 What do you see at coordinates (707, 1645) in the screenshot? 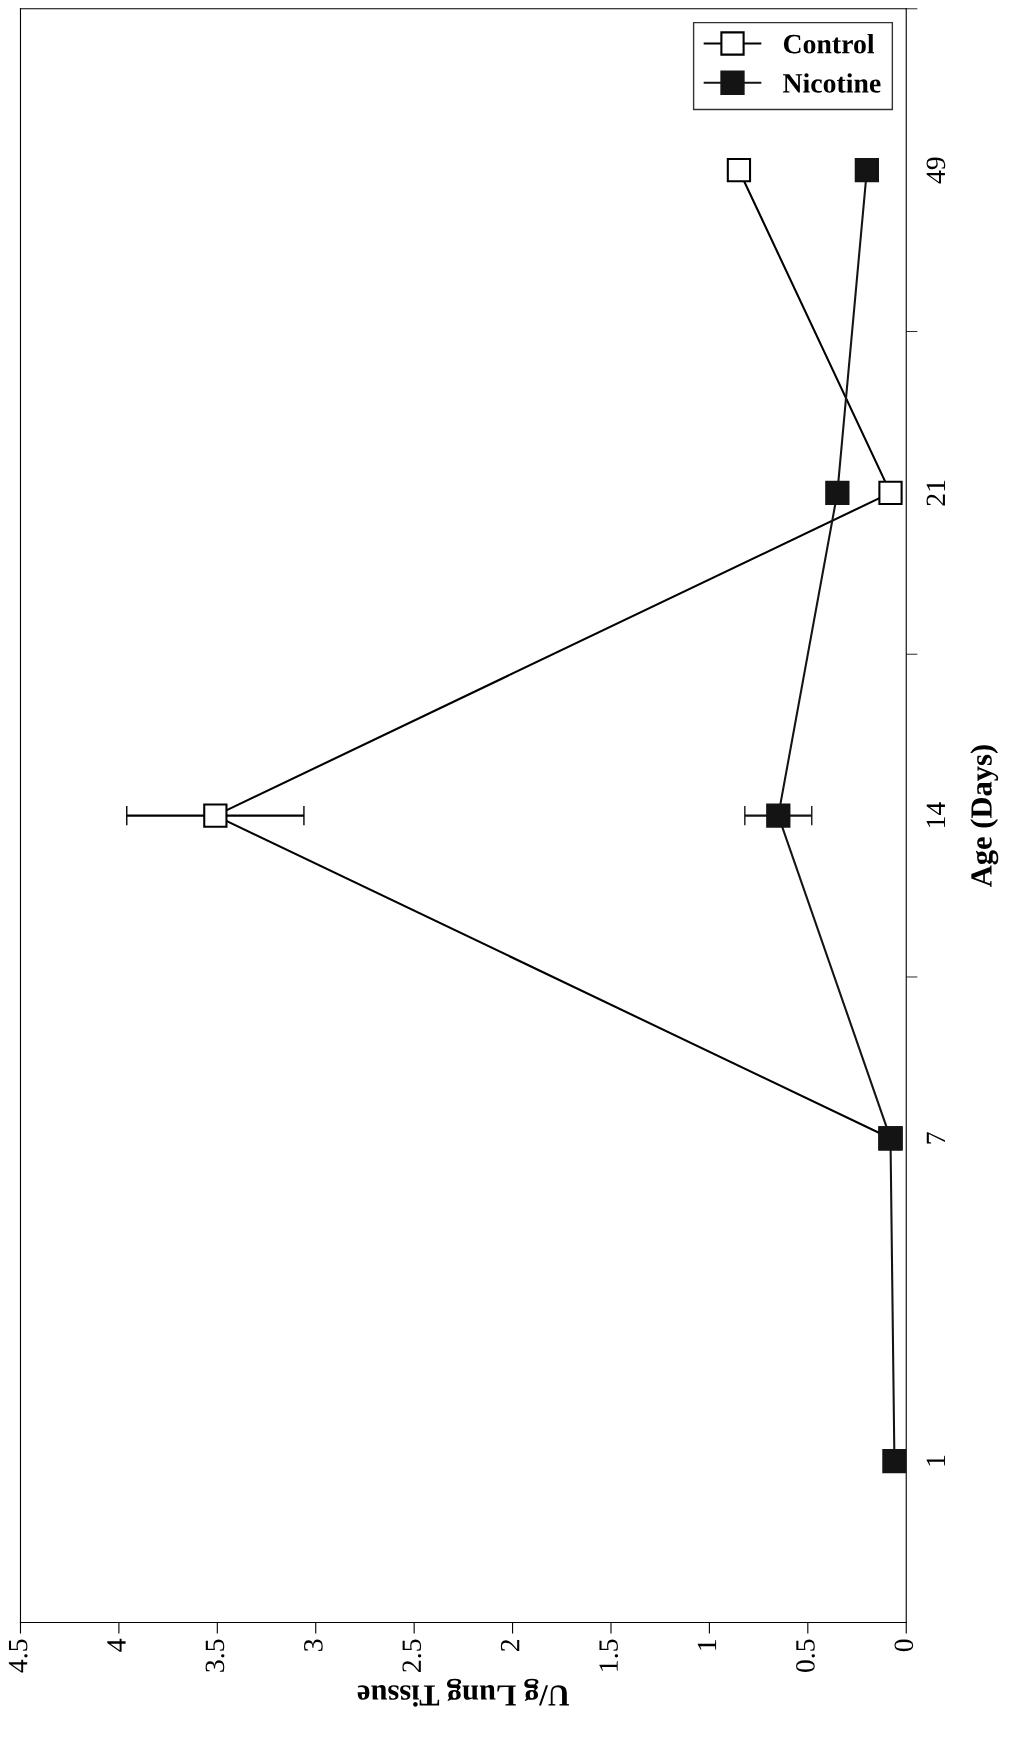
I see `x-tick-label: 1` at bounding box center [707, 1645].